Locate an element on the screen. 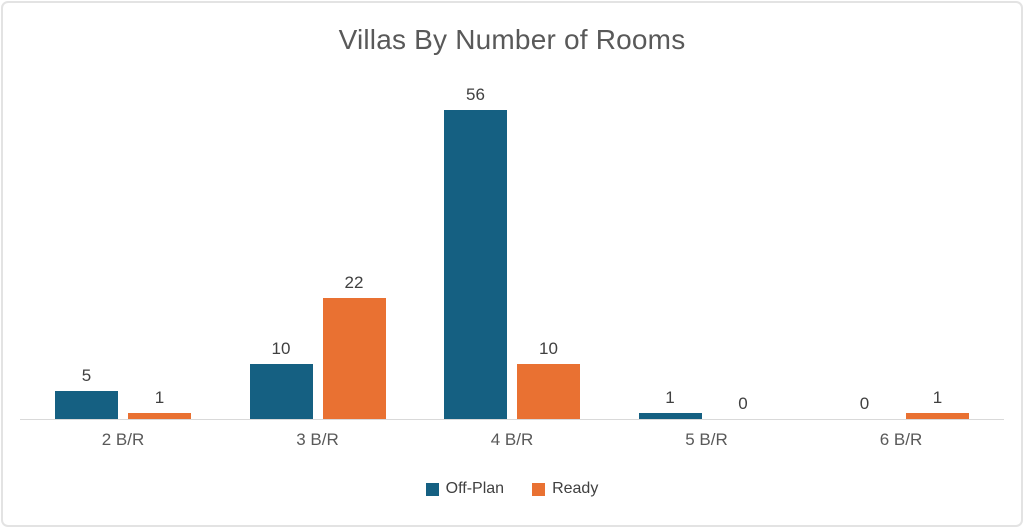 The height and width of the screenshot is (528, 1024). legend-item-off-plan: Off-Plan is located at coordinates (465, 489).